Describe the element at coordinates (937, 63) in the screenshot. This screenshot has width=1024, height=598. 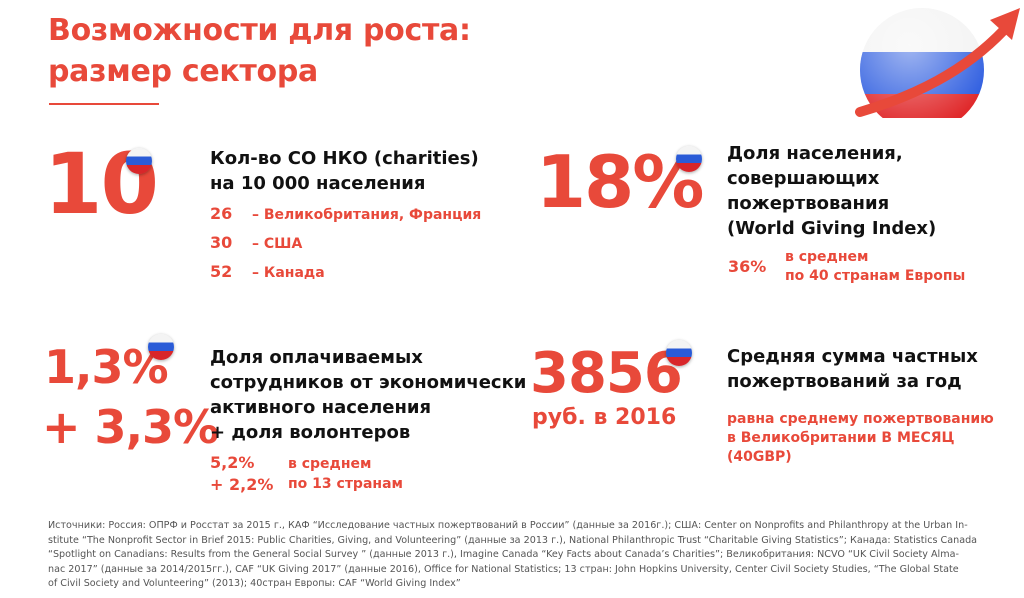
I see `growth-arrow-icon` at that location.